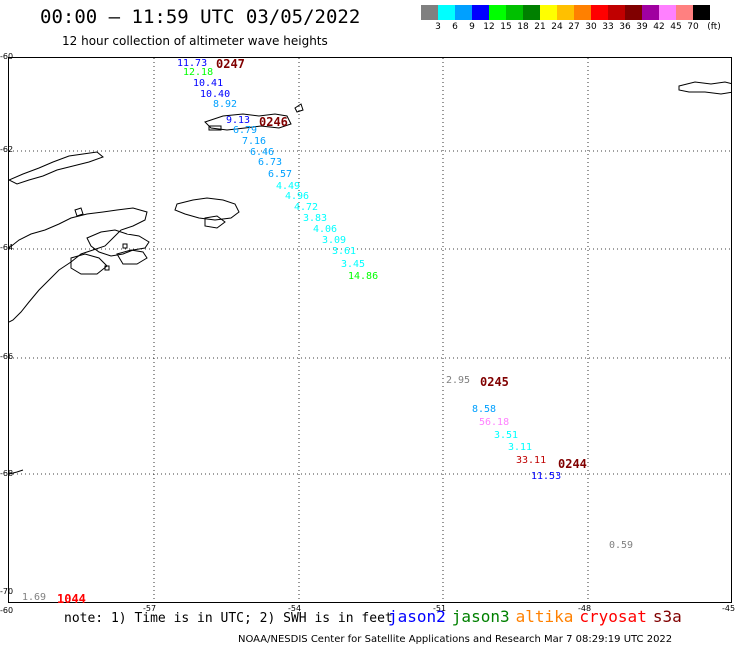  Describe the element at coordinates (118, 243) in the screenshot. I see `joinville-island` at that location.